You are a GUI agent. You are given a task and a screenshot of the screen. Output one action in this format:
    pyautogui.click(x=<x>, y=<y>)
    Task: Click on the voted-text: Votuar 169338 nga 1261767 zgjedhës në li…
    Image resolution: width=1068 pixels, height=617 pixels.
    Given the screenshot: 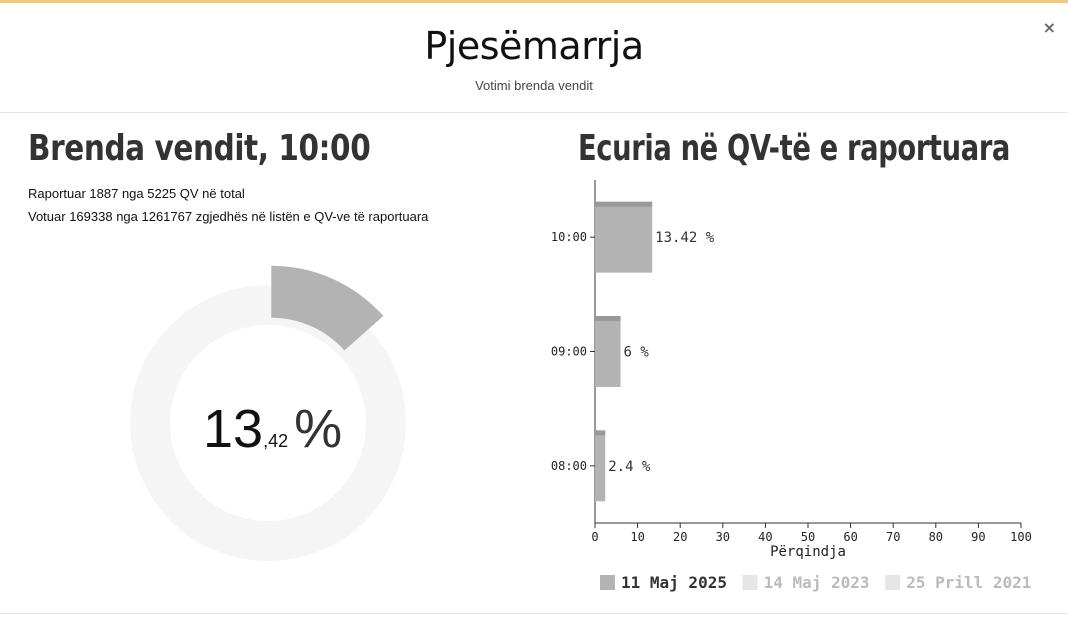 What is the action you would take?
    pyautogui.click(x=228, y=216)
    